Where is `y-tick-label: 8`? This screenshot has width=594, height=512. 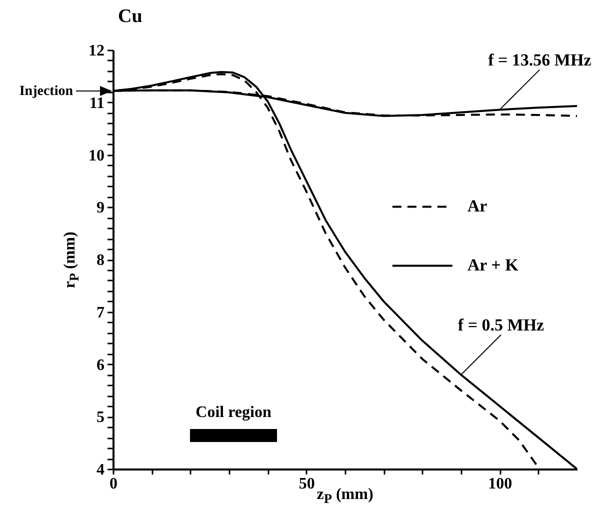 y-tick-label: 8 is located at coordinates (100, 260).